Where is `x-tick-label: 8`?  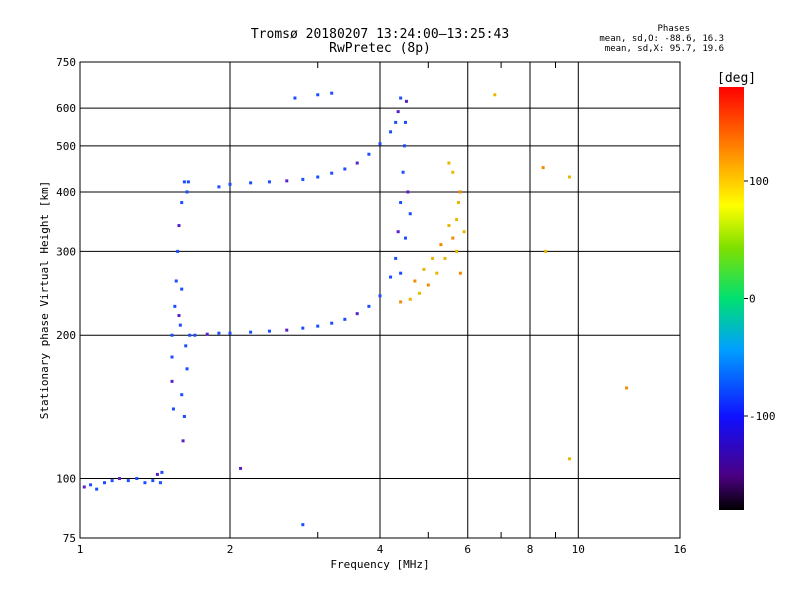 x-tick-label: 8 is located at coordinates (530, 549).